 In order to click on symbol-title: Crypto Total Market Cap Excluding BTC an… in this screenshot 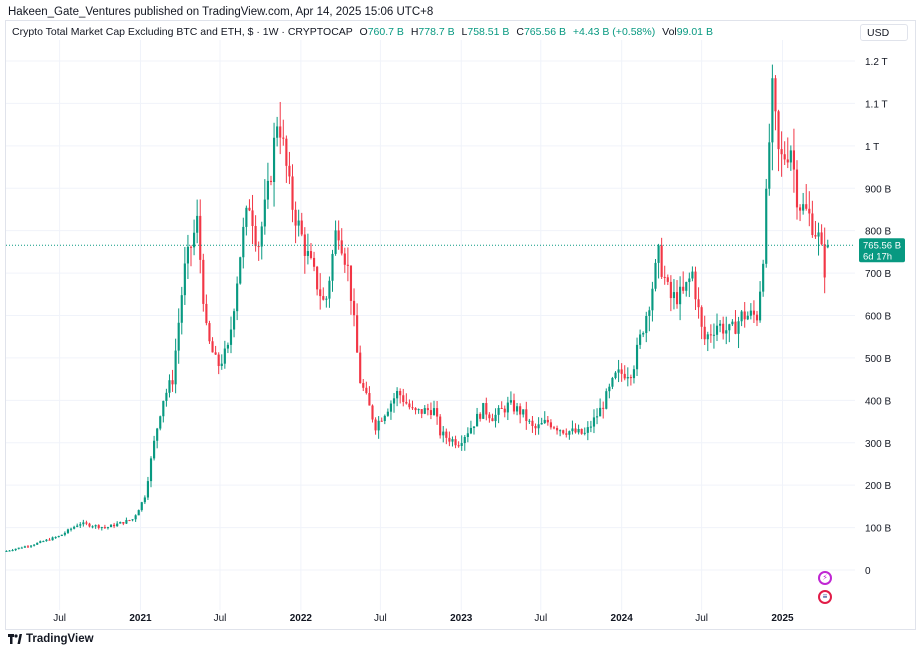, I will do `click(182, 32)`.